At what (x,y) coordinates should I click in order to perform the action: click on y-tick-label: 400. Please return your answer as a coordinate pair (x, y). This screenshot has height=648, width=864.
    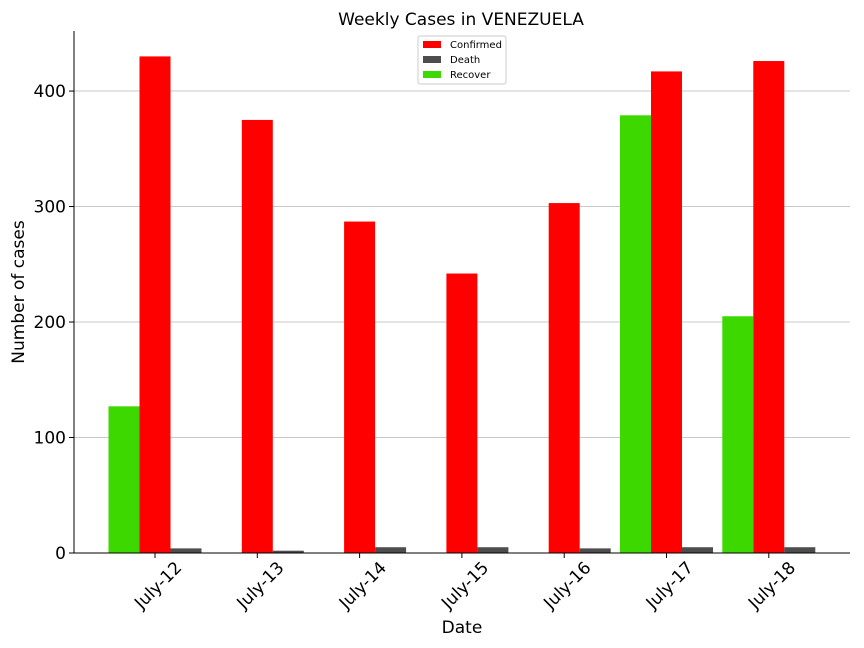
    Looking at the image, I should click on (50, 92).